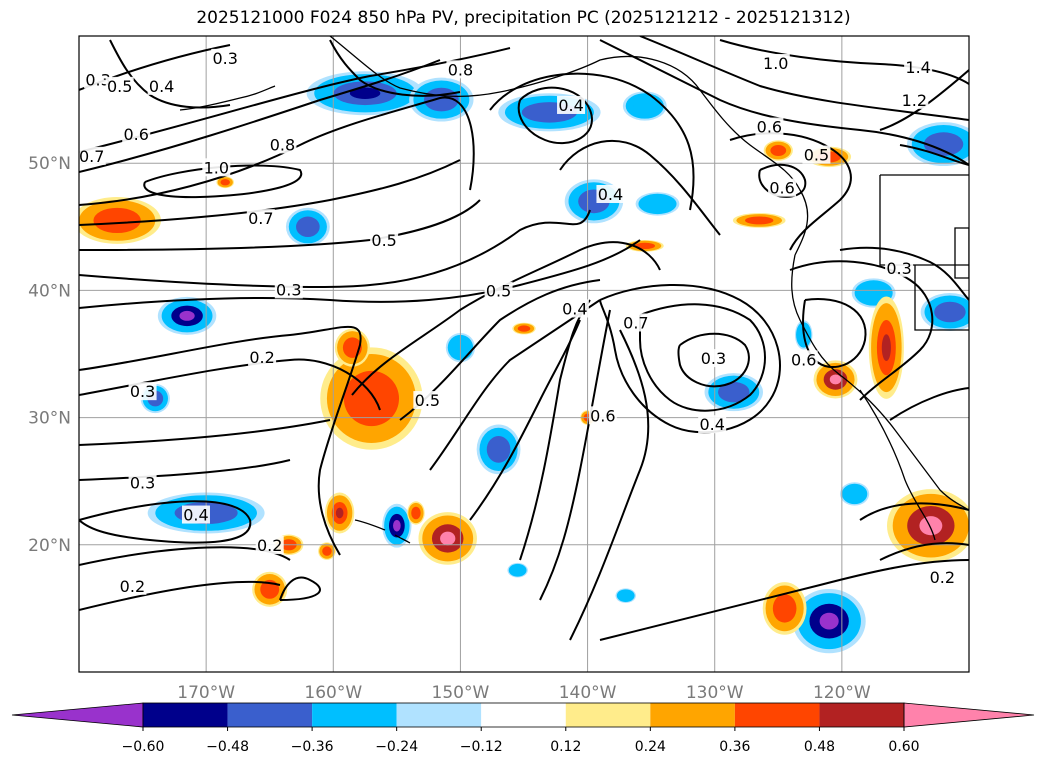 The height and width of the screenshot is (765, 1047). I want to click on contour-label: 1.2, so click(914, 100).